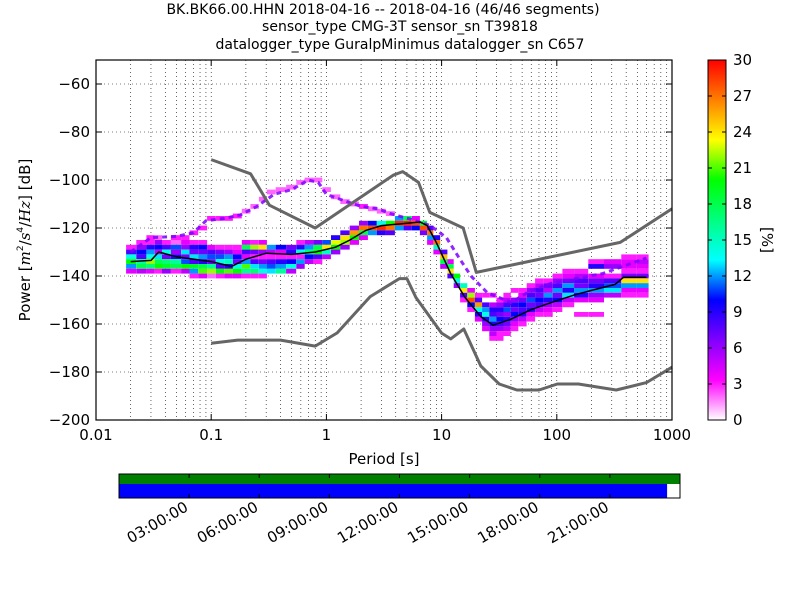 Image resolution: width=800 pixels, height=600 pixels. What do you see at coordinates (327, 435) in the screenshot?
I see `x-tick-label: 1` at bounding box center [327, 435].